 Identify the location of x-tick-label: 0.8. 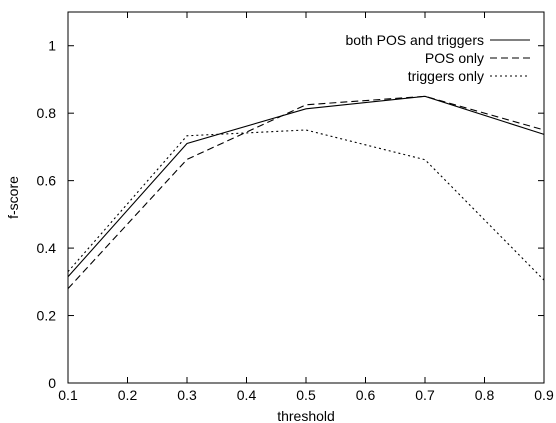
(485, 395).